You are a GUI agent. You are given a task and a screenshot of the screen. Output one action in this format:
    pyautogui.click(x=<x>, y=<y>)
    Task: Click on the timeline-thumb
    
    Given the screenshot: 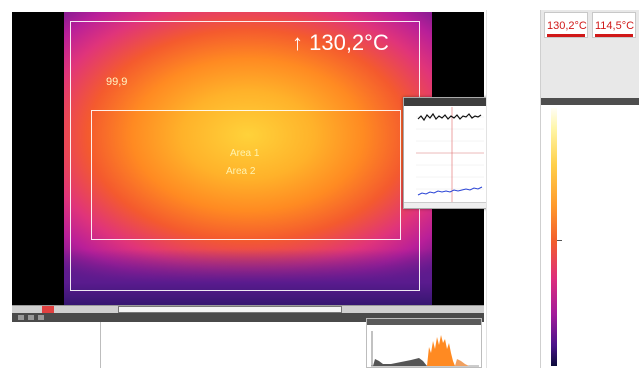 What is the action you would take?
    pyautogui.click(x=230, y=309)
    